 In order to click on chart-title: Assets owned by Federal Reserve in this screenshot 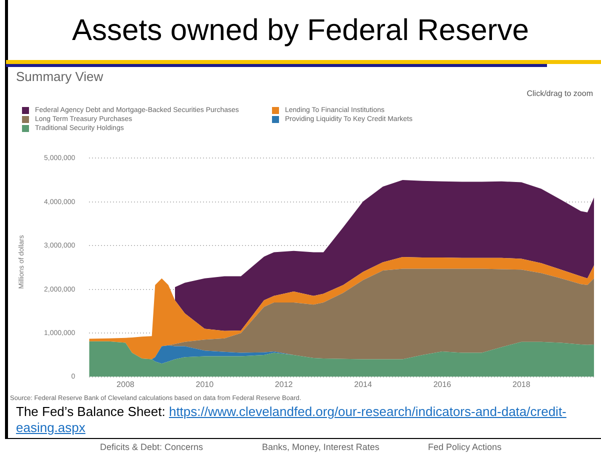, I will do `click(300, 31)`.